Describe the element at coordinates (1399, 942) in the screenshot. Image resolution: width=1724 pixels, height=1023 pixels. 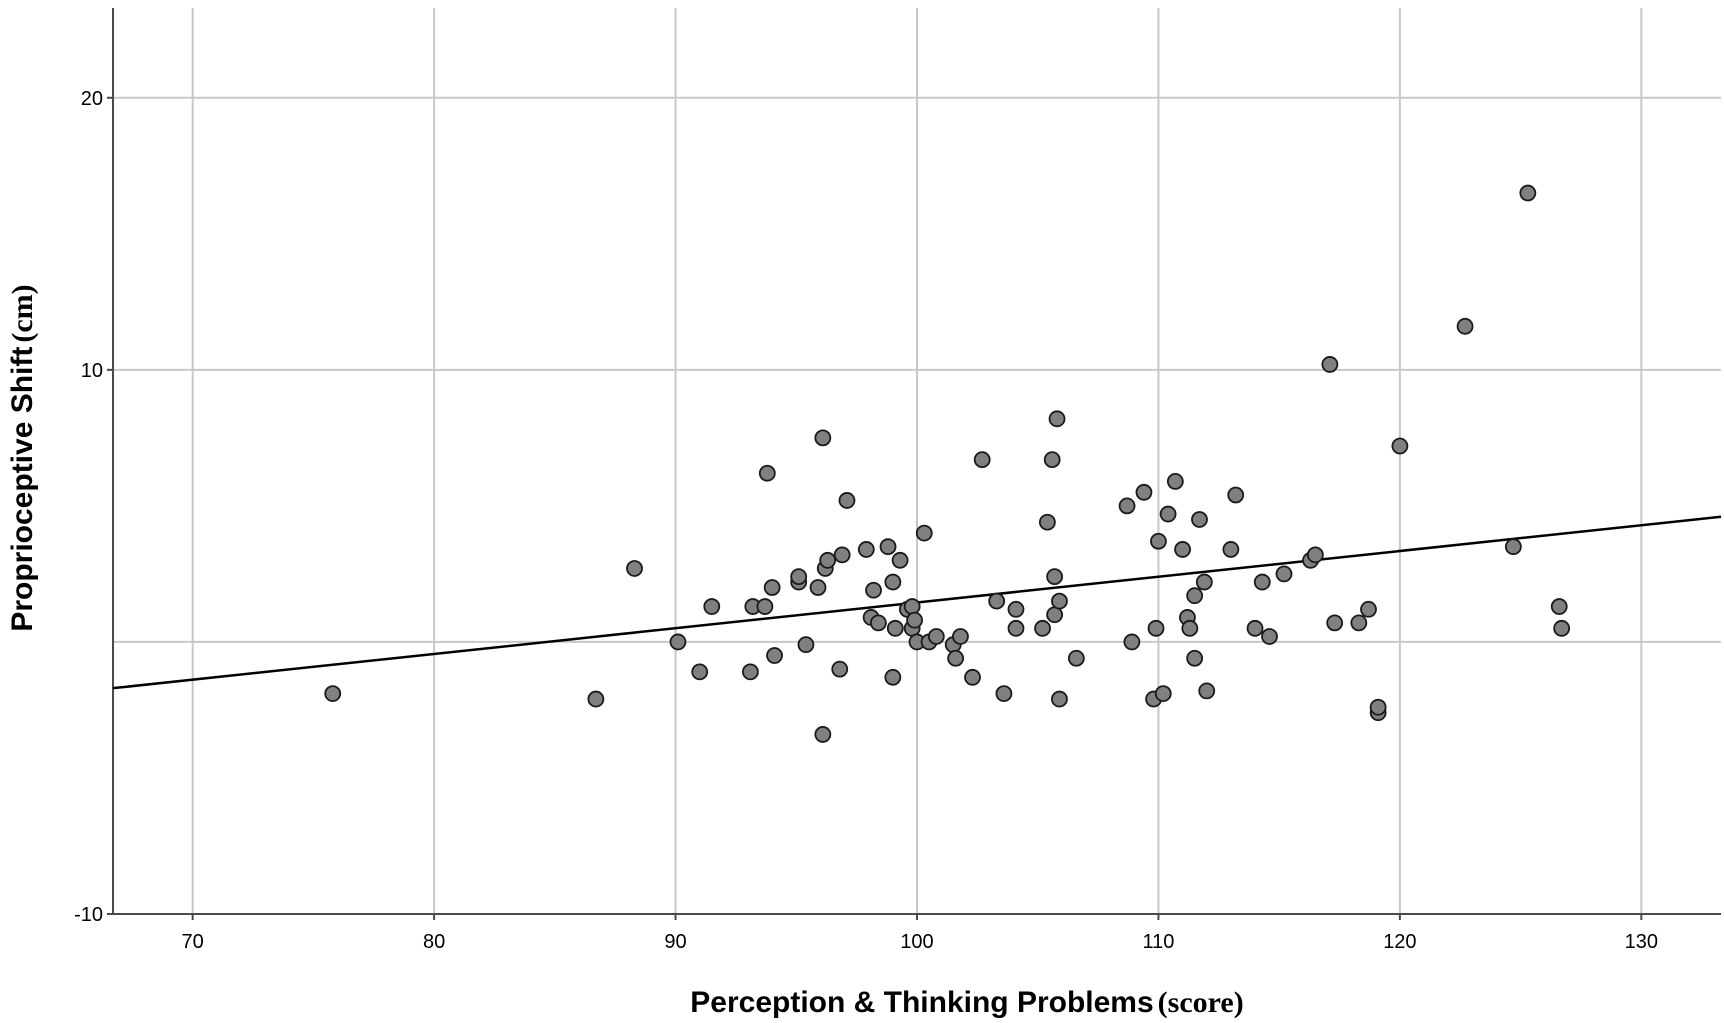
I see `x-tick-label: 120` at that location.